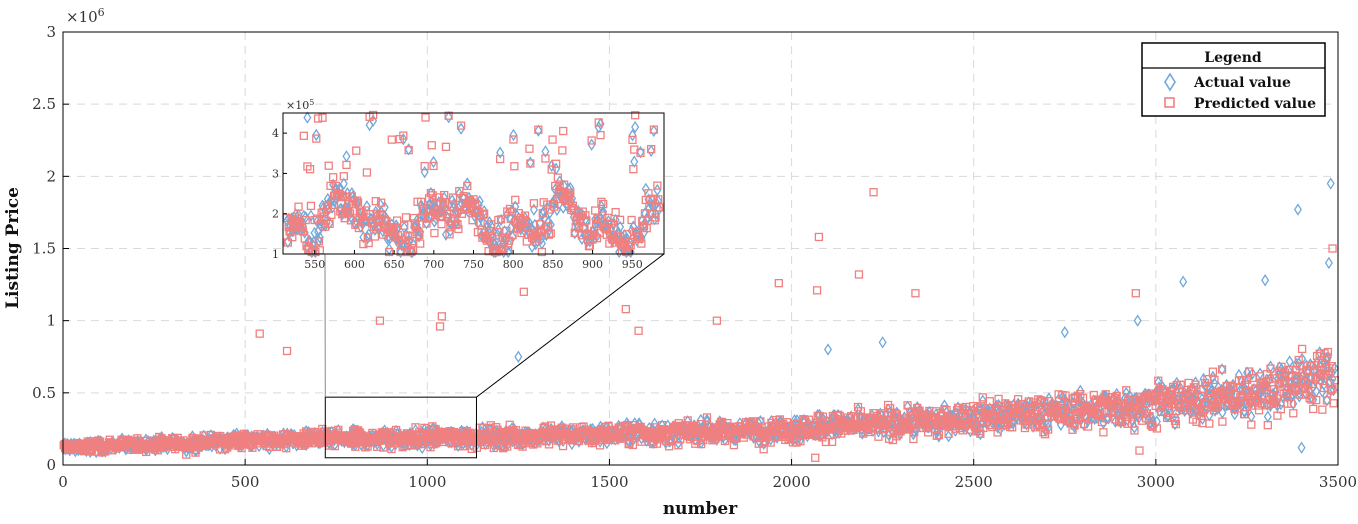 The width and height of the screenshot is (1358, 524). Describe the element at coordinates (1156, 482) in the screenshot. I see `x-tick-label: 3000` at that location.